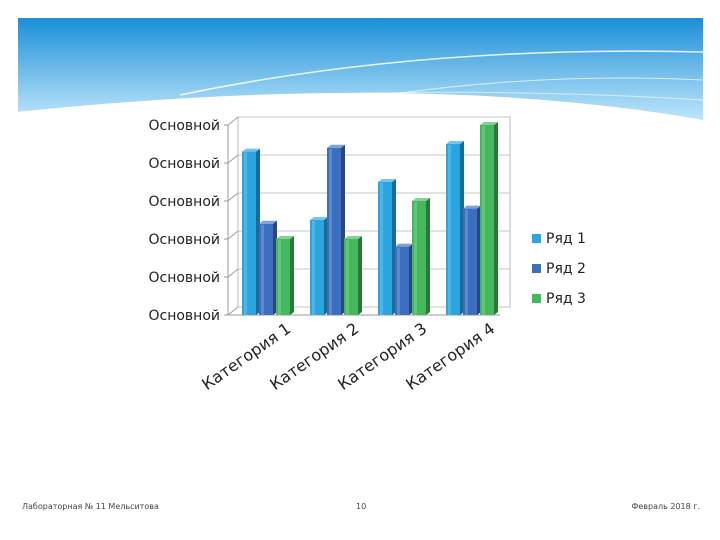  I want to click on legend-item: Ряд 1, so click(559, 239).